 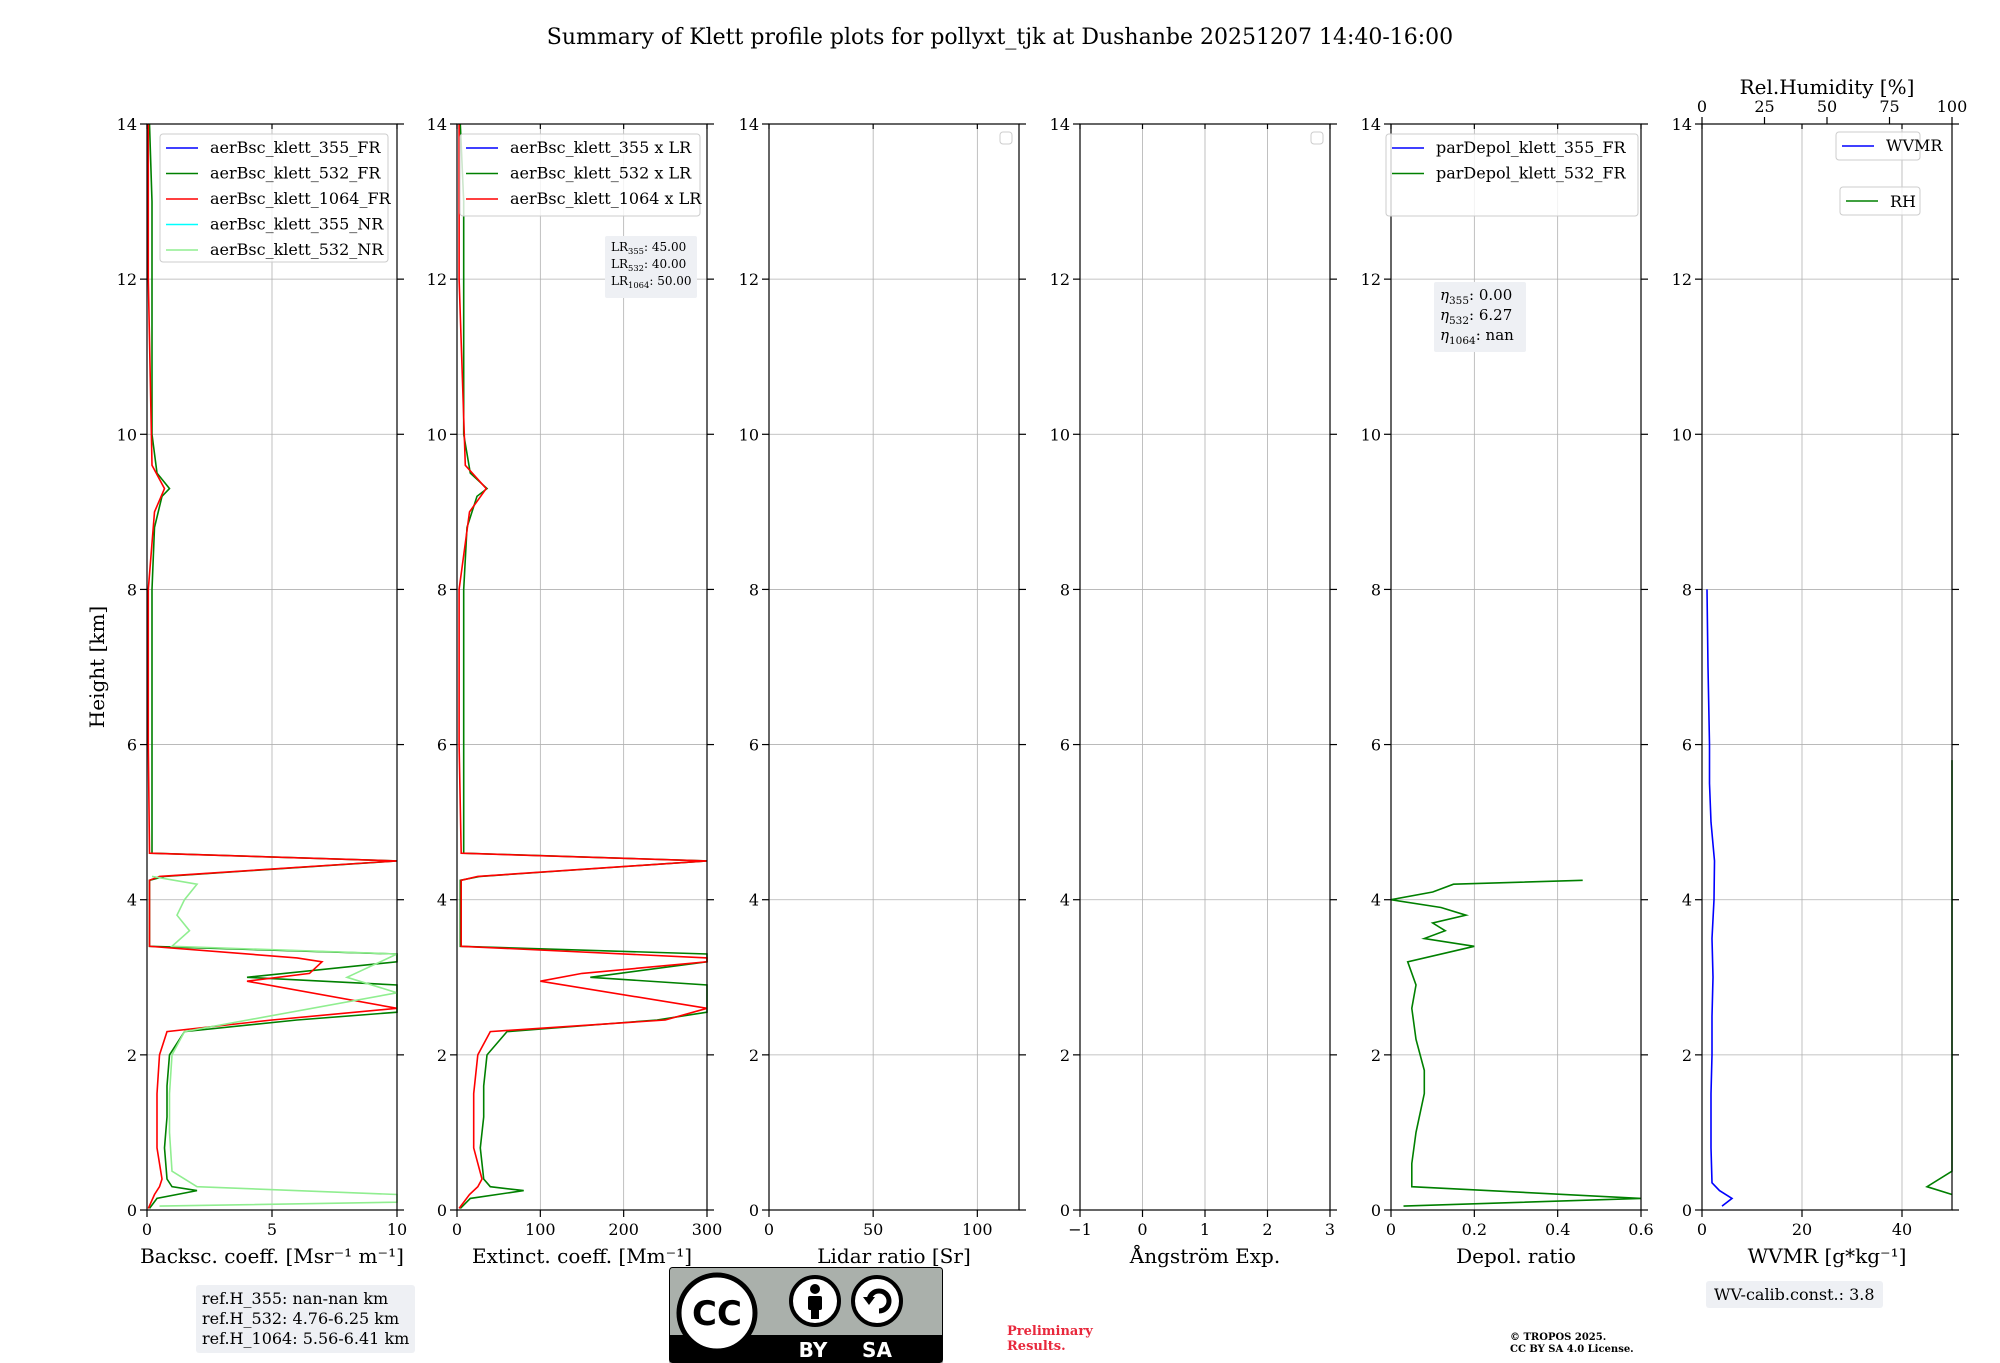 I want to click on xtick-label: 40, so click(x=1902, y=1229).